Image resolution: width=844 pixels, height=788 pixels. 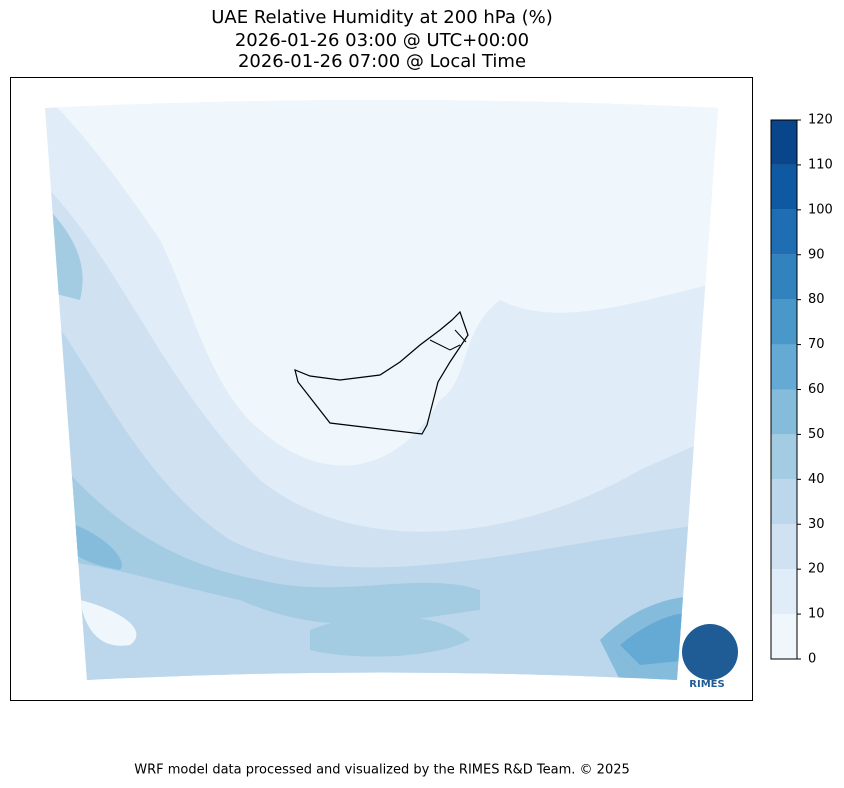 I want to click on tick-label: 110, so click(x=820, y=164).